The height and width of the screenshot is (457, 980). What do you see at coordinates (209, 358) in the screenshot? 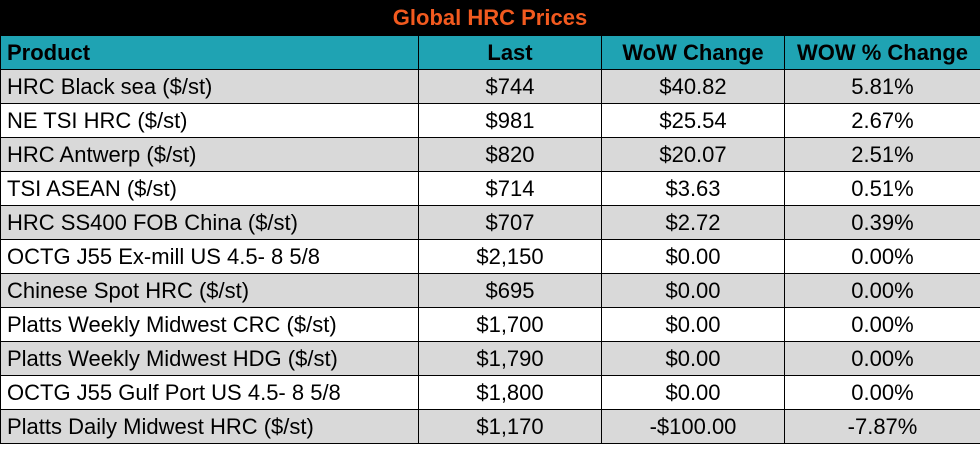
I see `product-cell: Platts Weekly Midwest HDG ($/st)` at bounding box center [209, 358].